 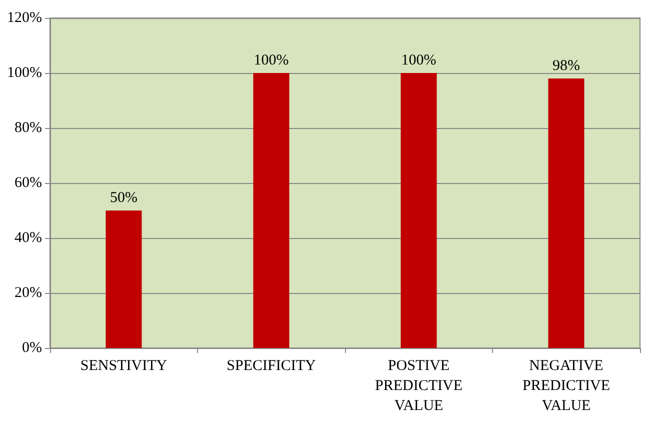 I want to click on y-tick-label: 60%, so click(x=28, y=183).